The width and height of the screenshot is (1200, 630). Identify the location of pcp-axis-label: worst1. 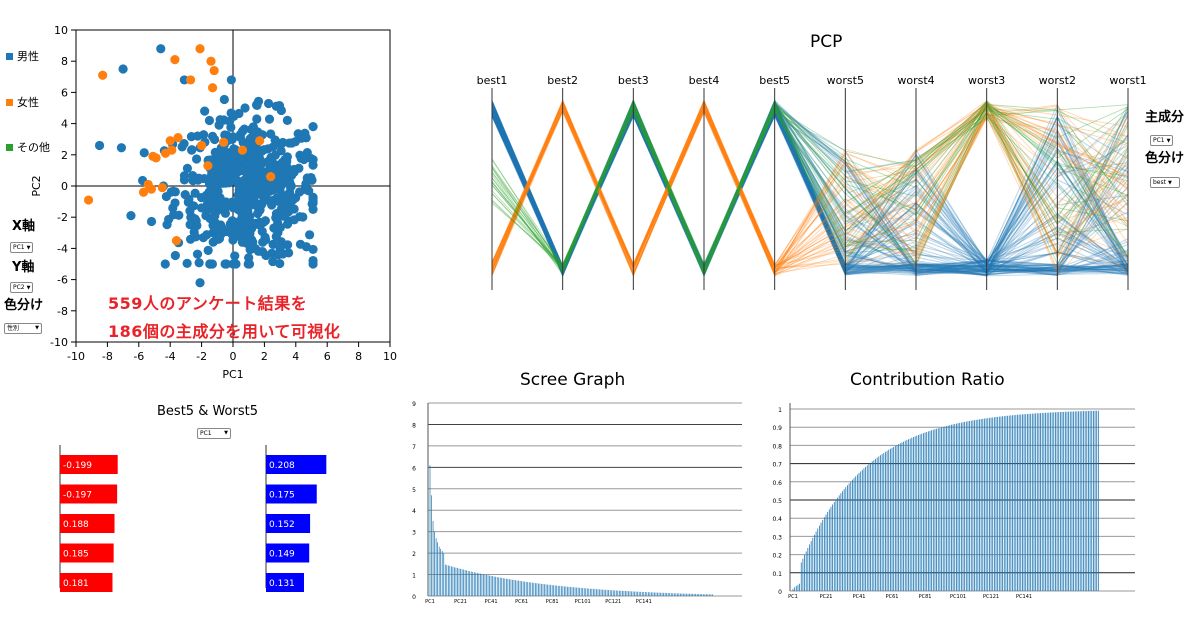
(1127, 80).